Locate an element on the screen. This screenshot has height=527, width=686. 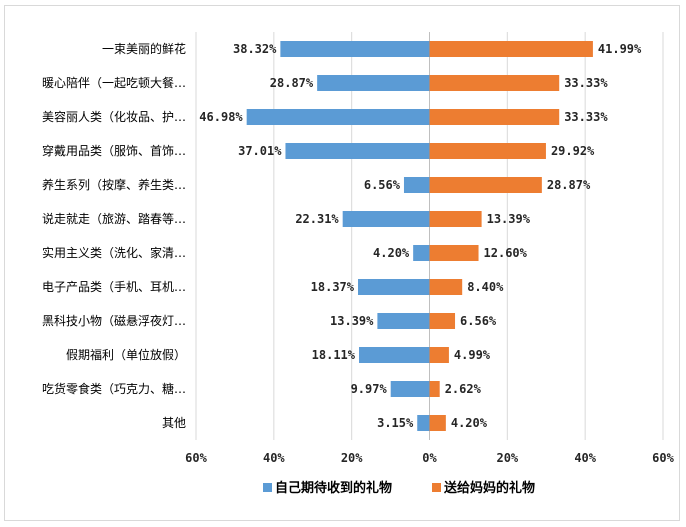
data-label-gift-for-mom: 13.39% is located at coordinates (509, 219).